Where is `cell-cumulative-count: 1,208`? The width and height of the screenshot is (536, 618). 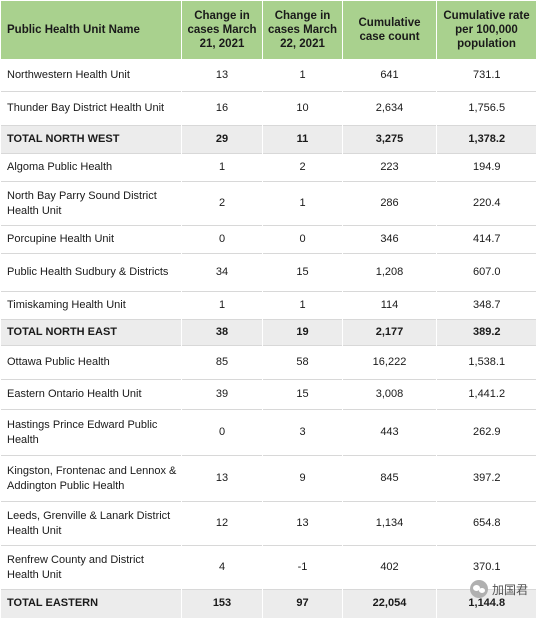
cell-cumulative-count: 1,208 is located at coordinates (389, 272).